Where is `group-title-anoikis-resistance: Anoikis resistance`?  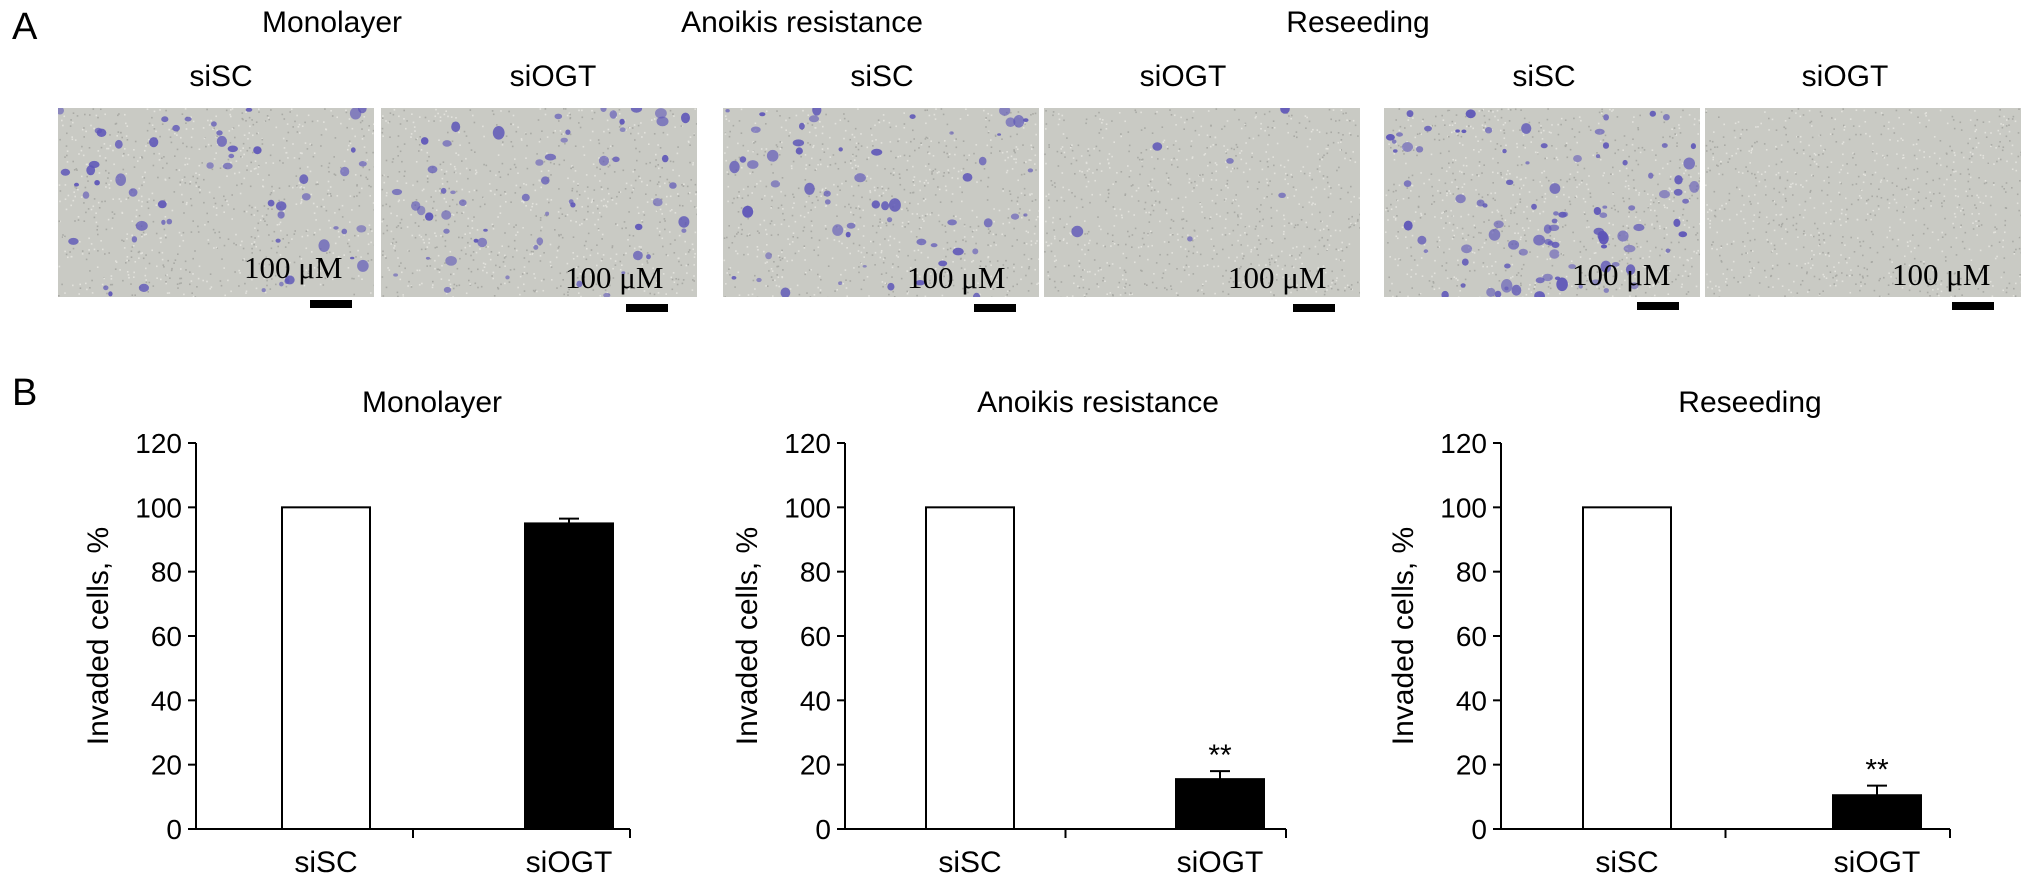
group-title-anoikis-resistance: Anoikis resistance is located at coordinates (802, 22).